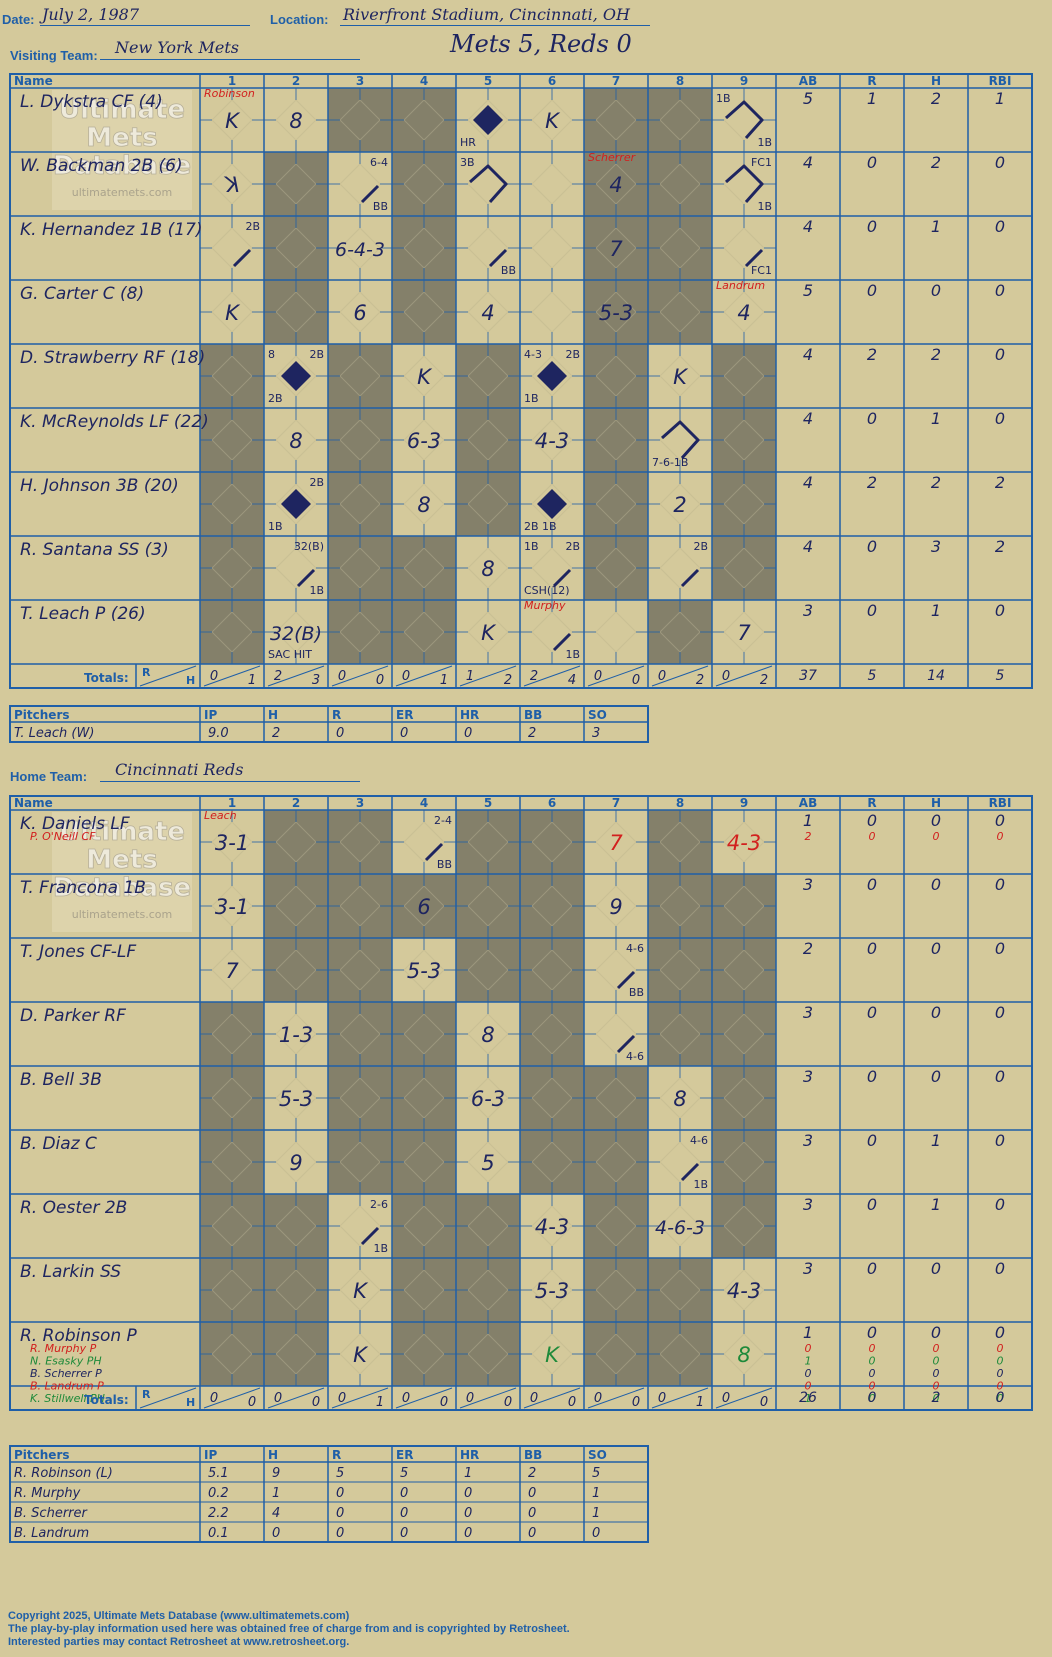  What do you see at coordinates (636, 1402) in the screenshot?
I see `inning-hits: 0` at bounding box center [636, 1402].